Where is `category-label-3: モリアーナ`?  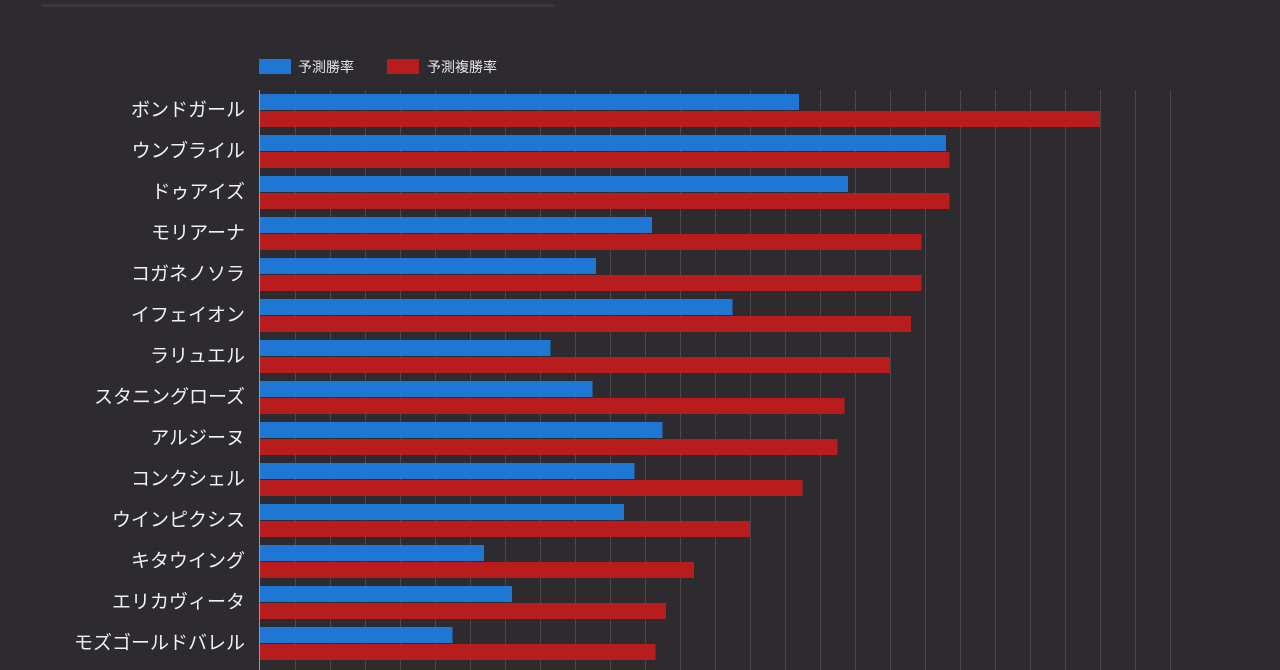 category-label-3: モリアーナ is located at coordinates (198, 233).